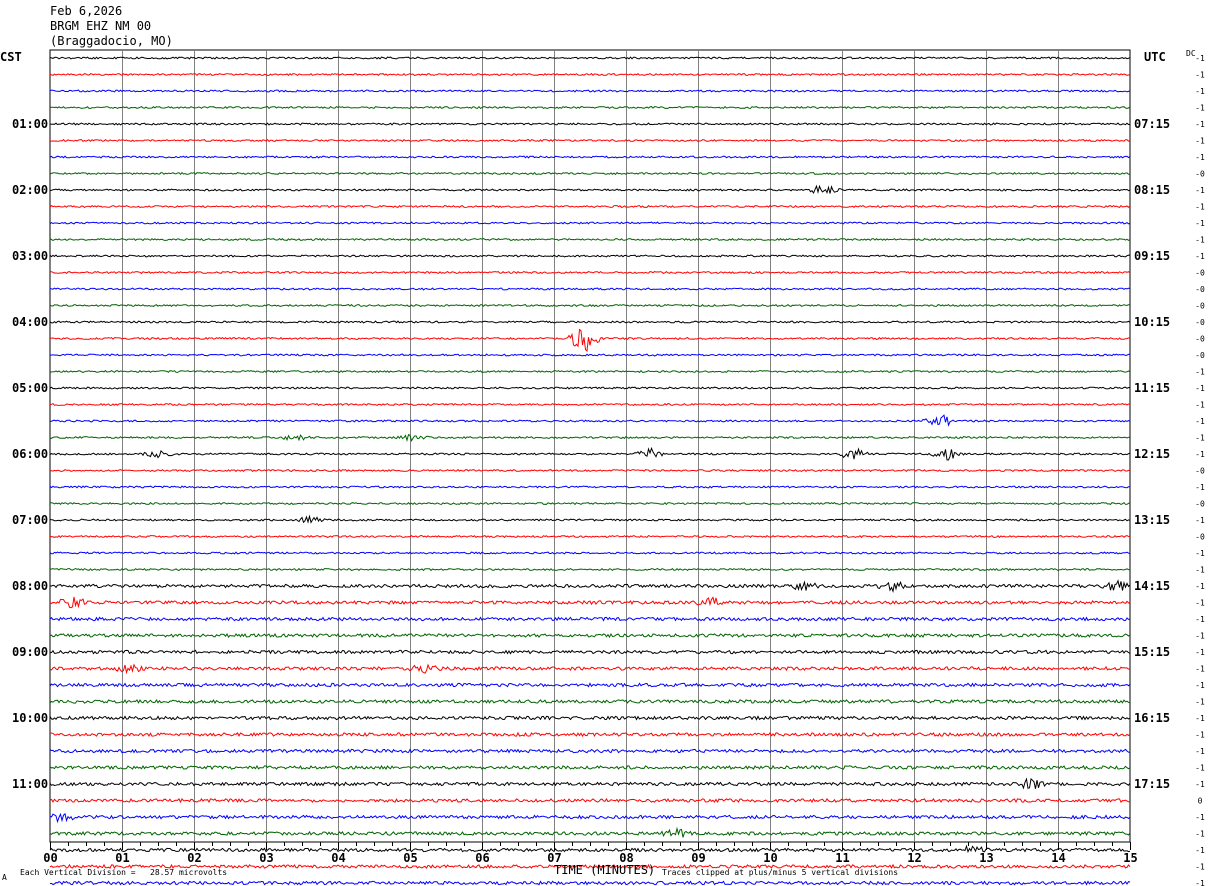 Image resolution: width=1210 pixels, height=886 pixels. Describe the element at coordinates (986, 858) in the screenshot. I see `x-tick-label: 13` at that location.